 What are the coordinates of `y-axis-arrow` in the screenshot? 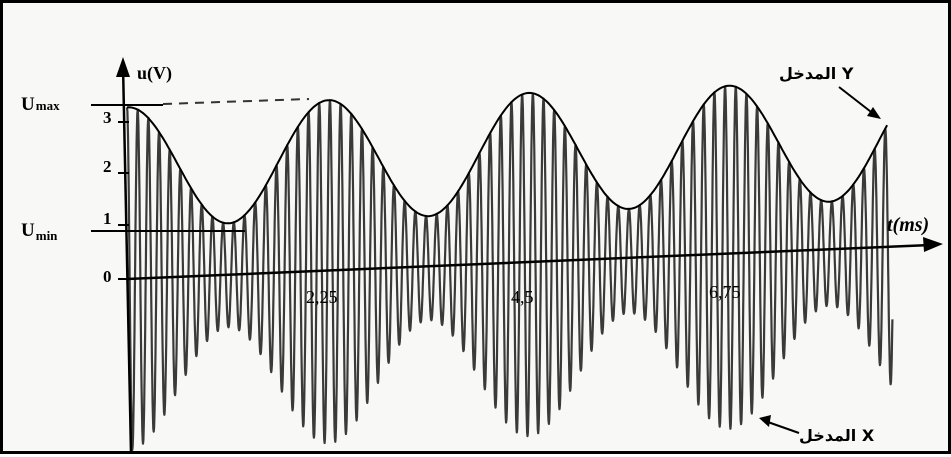 It's located at (123, 67).